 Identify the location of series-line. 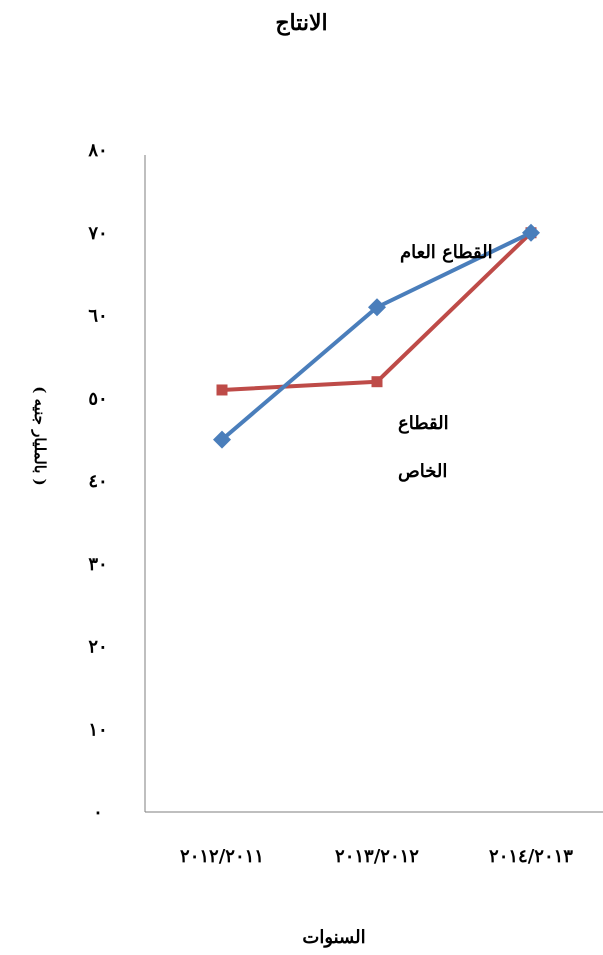
(376, 336).